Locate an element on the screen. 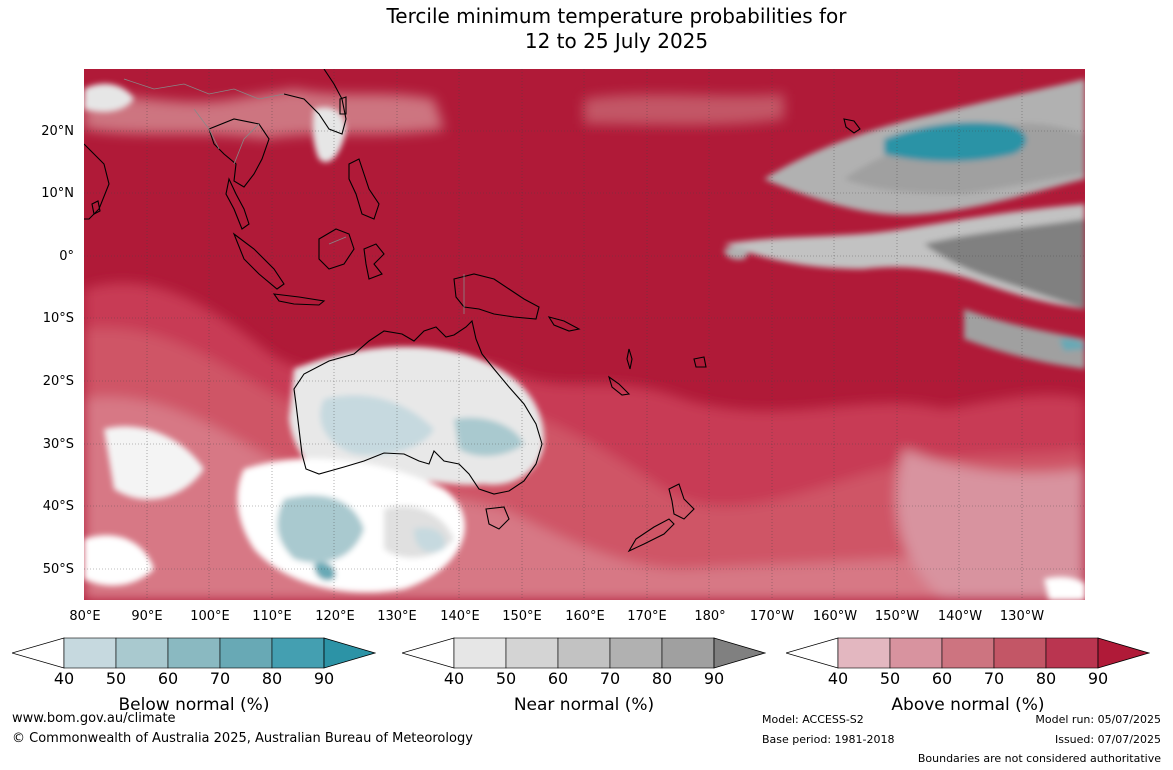  colorbar-below-tick-80: 80 is located at coordinates (272, 678).